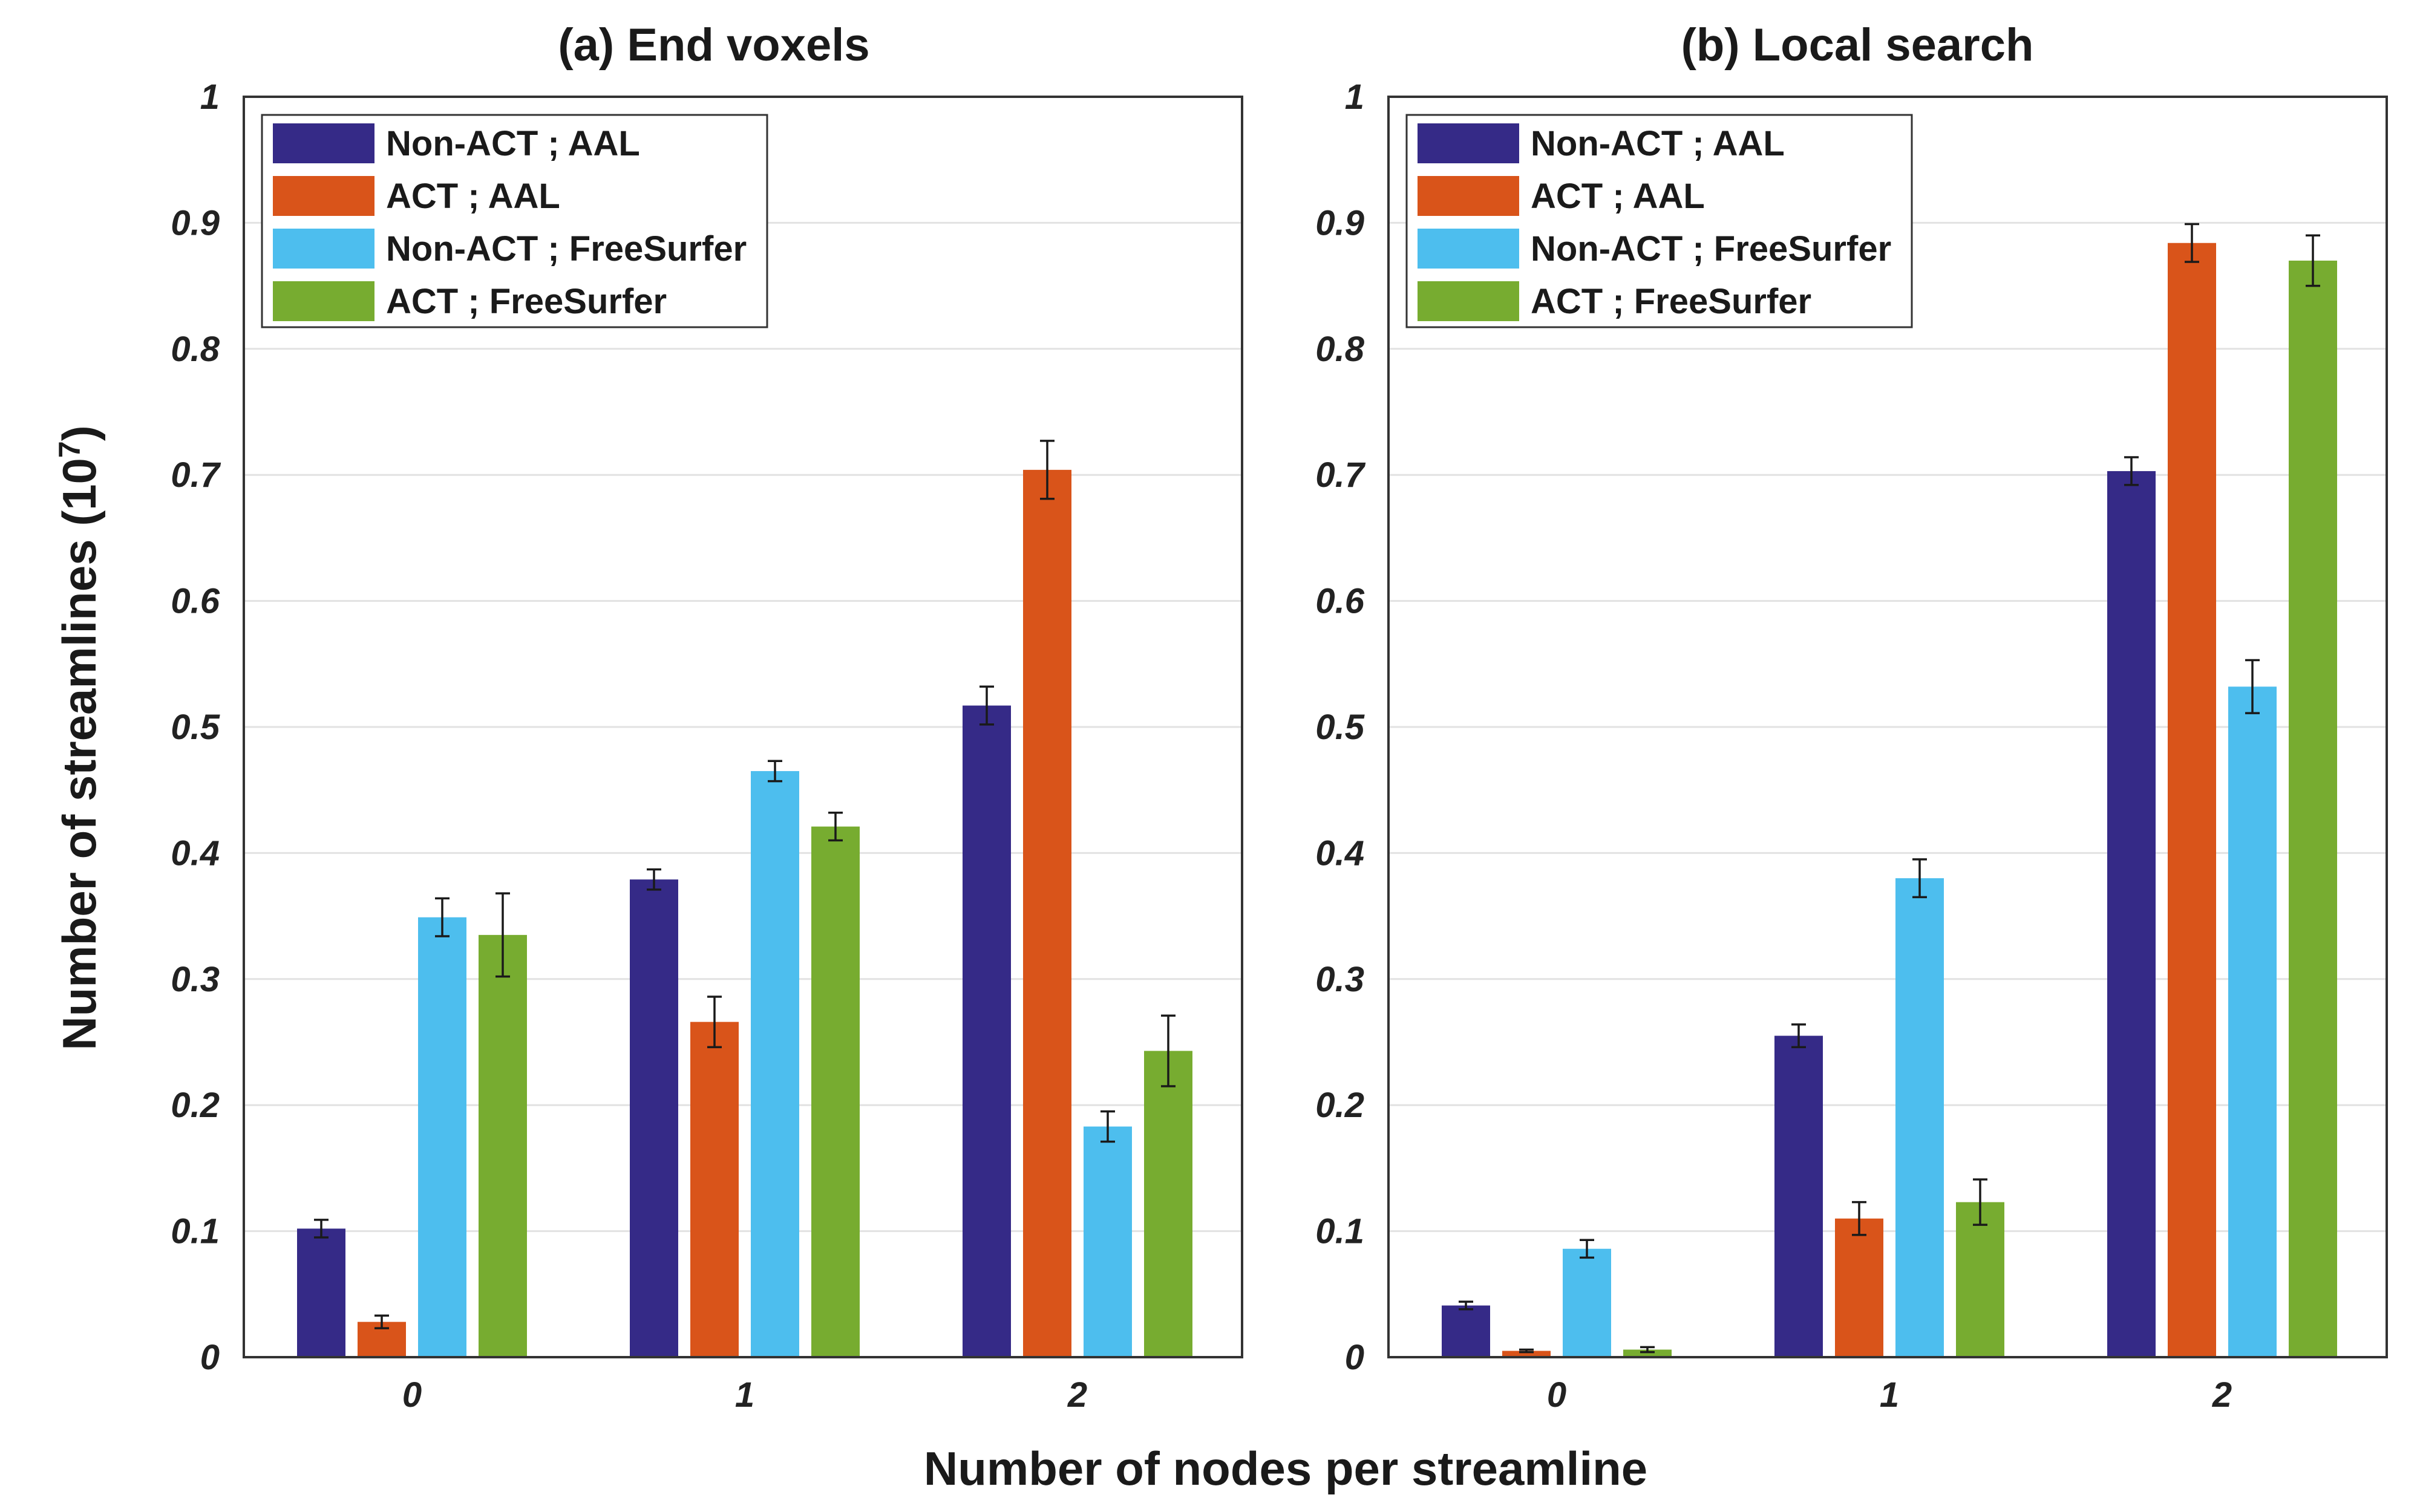 The image size is (2420, 1512). I want to click on y-axis-label-close: ), so click(79, 433).